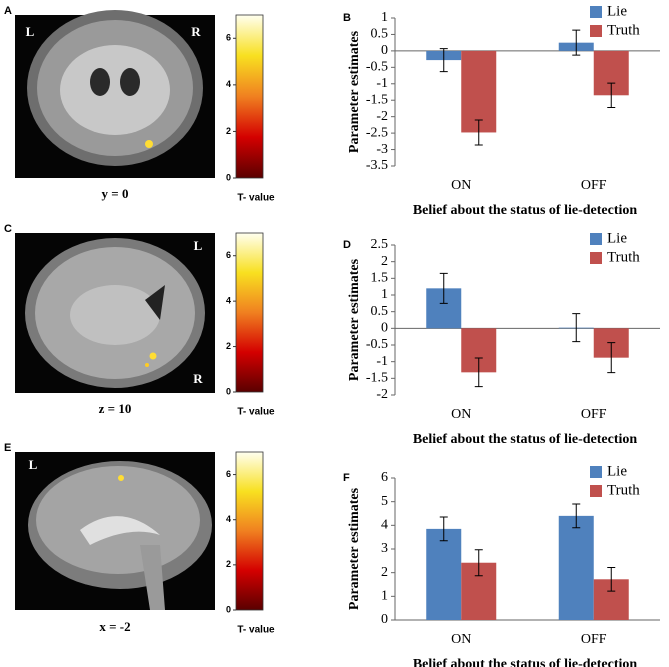 This screenshot has width=669, height=667. What do you see at coordinates (384, 501) in the screenshot?
I see `y-tick-label: 5` at bounding box center [384, 501].